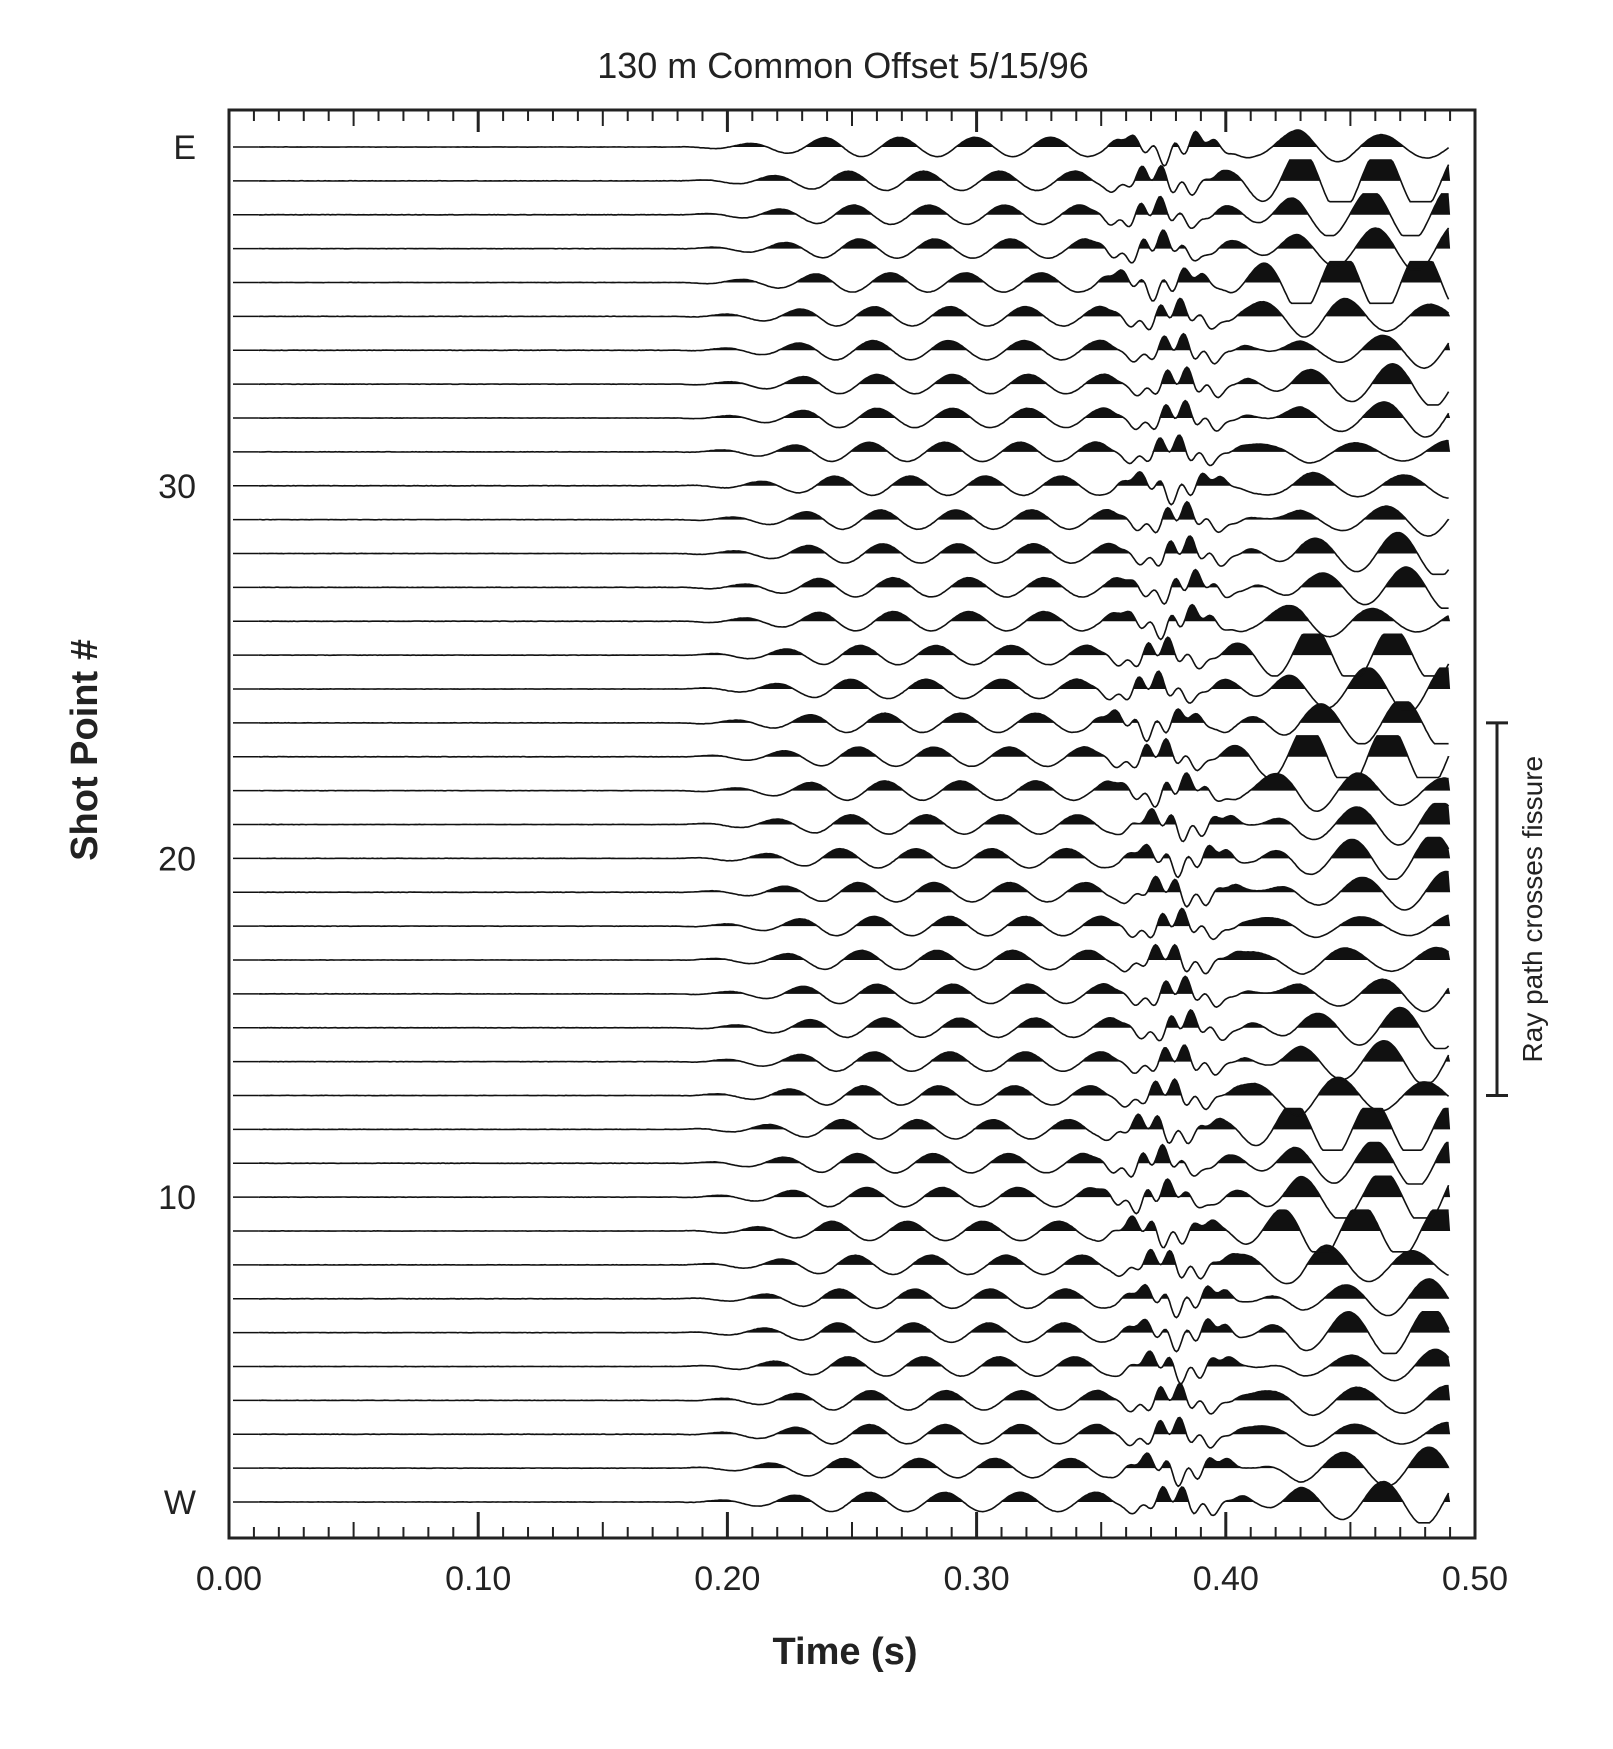 This screenshot has width=1613, height=1749. What do you see at coordinates (85, 750) in the screenshot?
I see `y-axis-label: Shot Point #` at bounding box center [85, 750].